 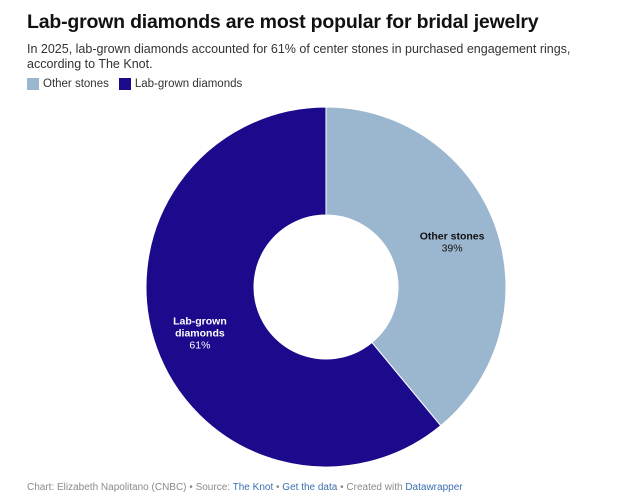 I want to click on slice-category-lab-grown-diamonds: Lab-grown, so click(x=200, y=321).